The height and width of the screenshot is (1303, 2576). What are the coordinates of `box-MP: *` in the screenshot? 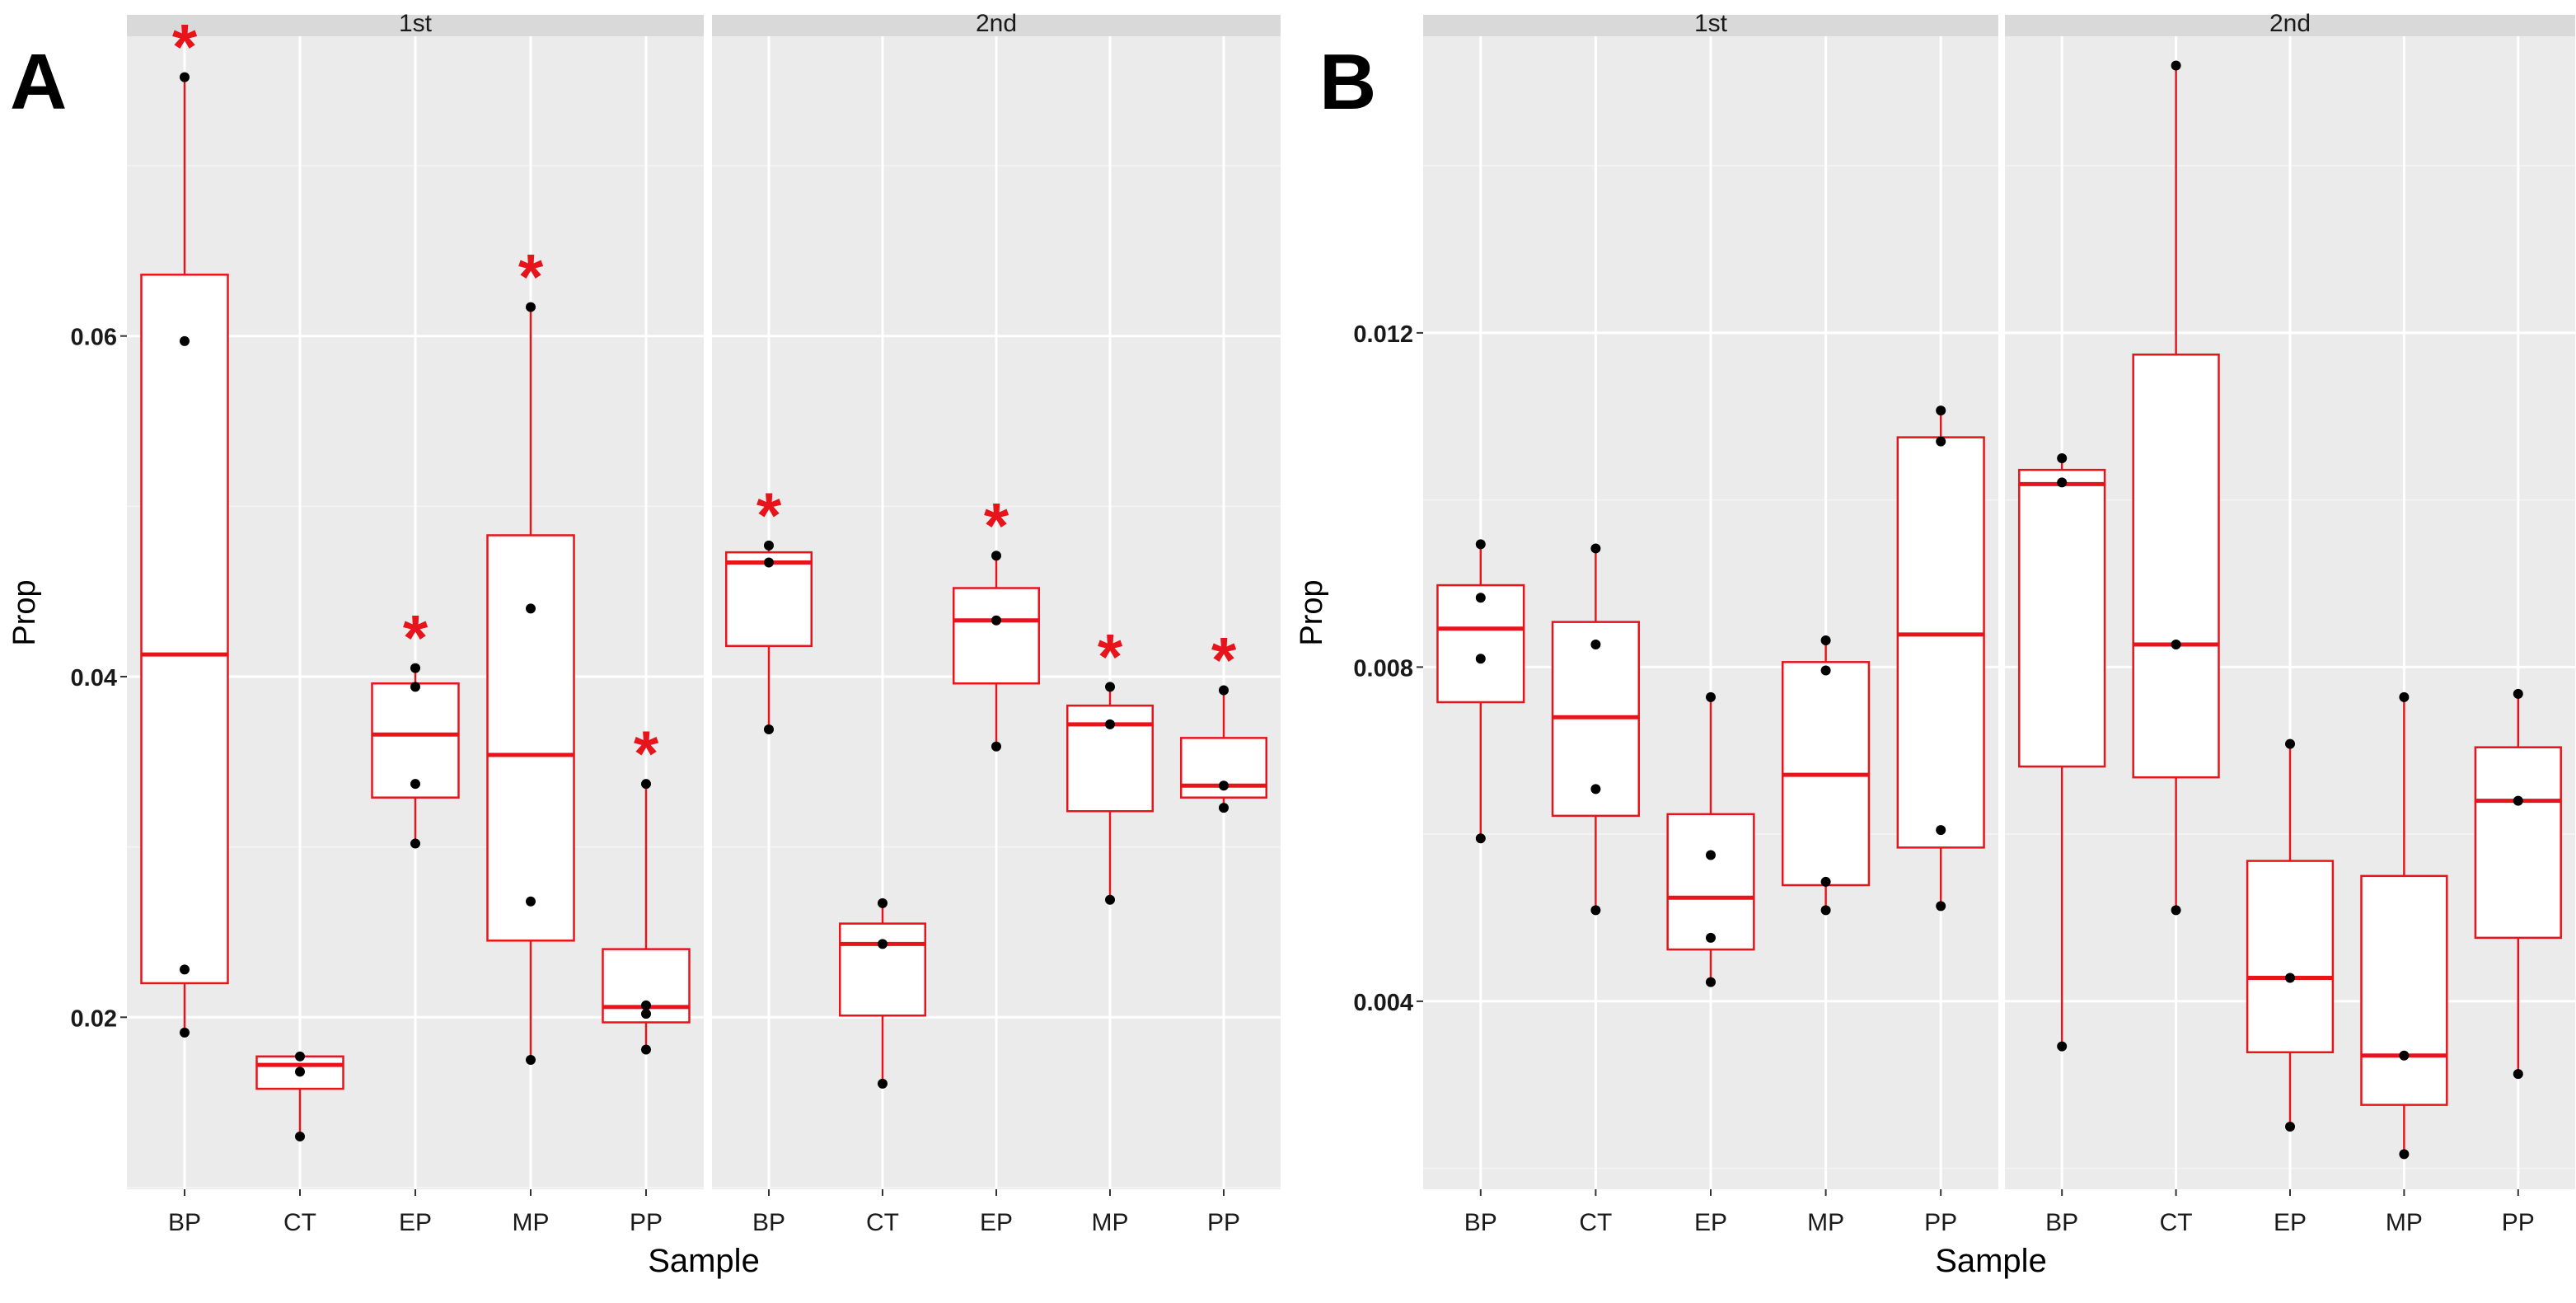 It's located at (530, 653).